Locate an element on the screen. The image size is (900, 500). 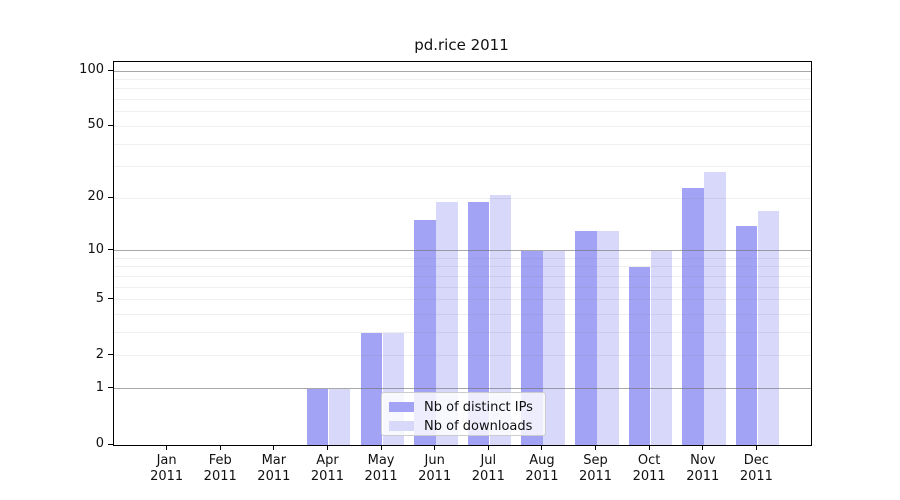
y-tick-label-20: 20 is located at coordinates (95, 197).